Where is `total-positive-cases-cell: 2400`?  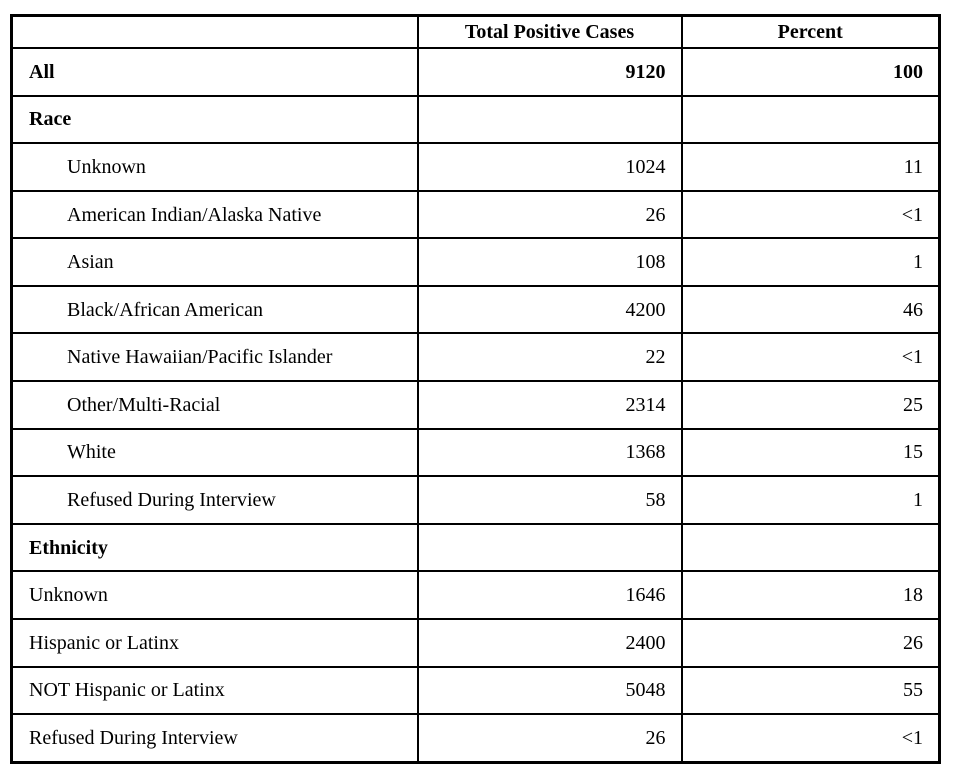 total-positive-cases-cell: 2400 is located at coordinates (549, 642).